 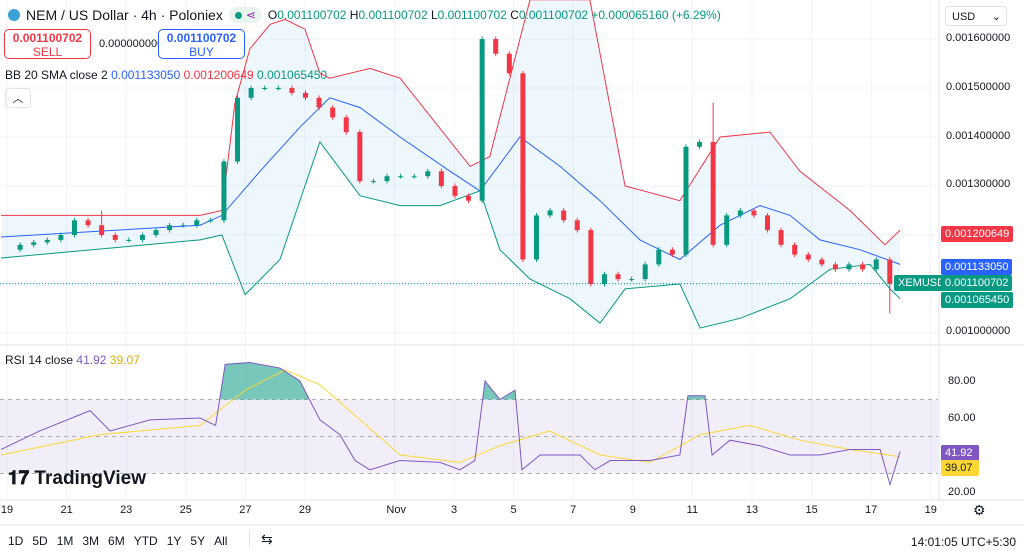 What do you see at coordinates (238, 15) in the screenshot?
I see `market-open-icon` at bounding box center [238, 15].